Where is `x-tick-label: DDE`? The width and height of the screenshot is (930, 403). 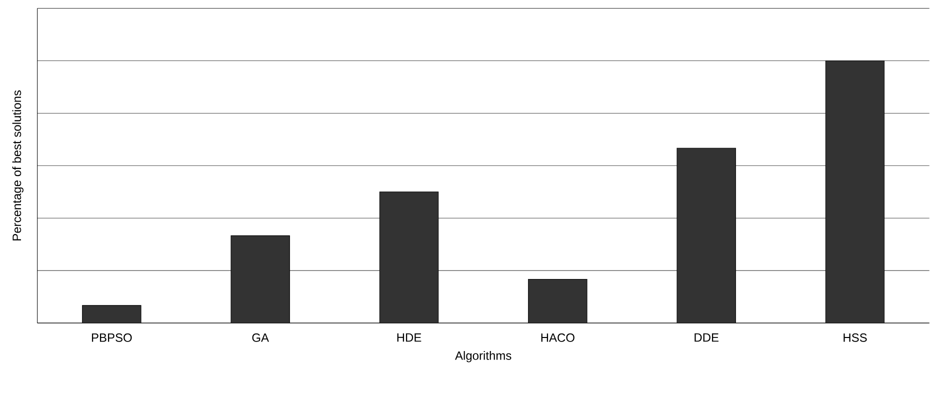
x-tick-label: DDE is located at coordinates (706, 337).